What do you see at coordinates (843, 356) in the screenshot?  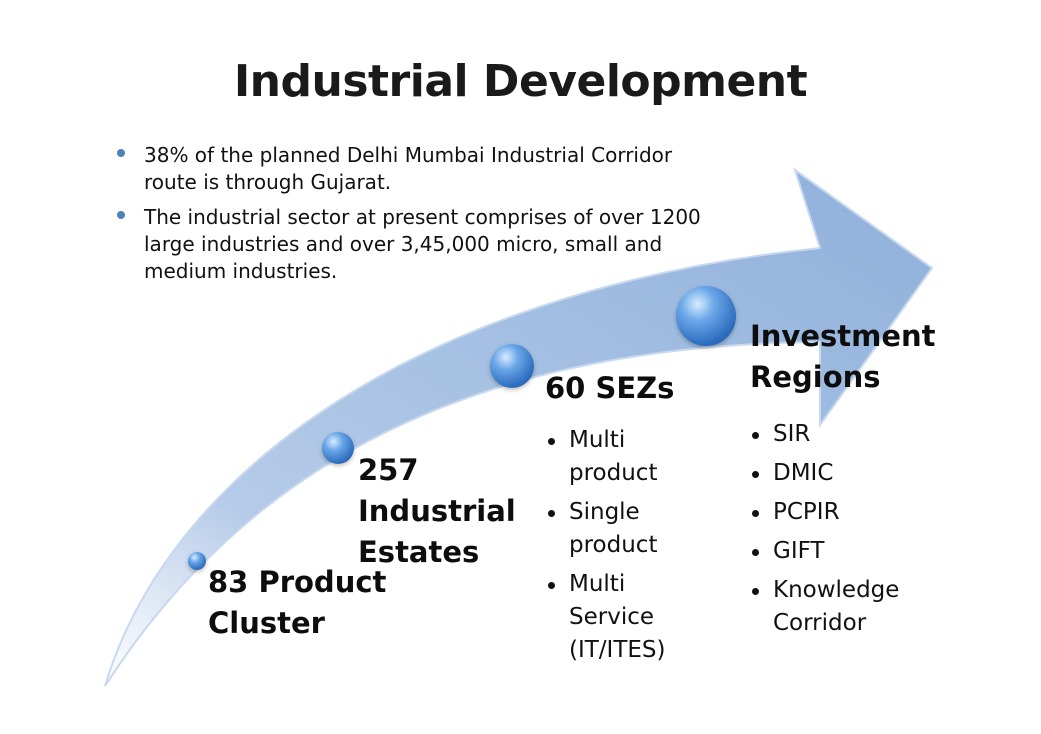 I see `stage-4-label: Investment Regions` at bounding box center [843, 356].